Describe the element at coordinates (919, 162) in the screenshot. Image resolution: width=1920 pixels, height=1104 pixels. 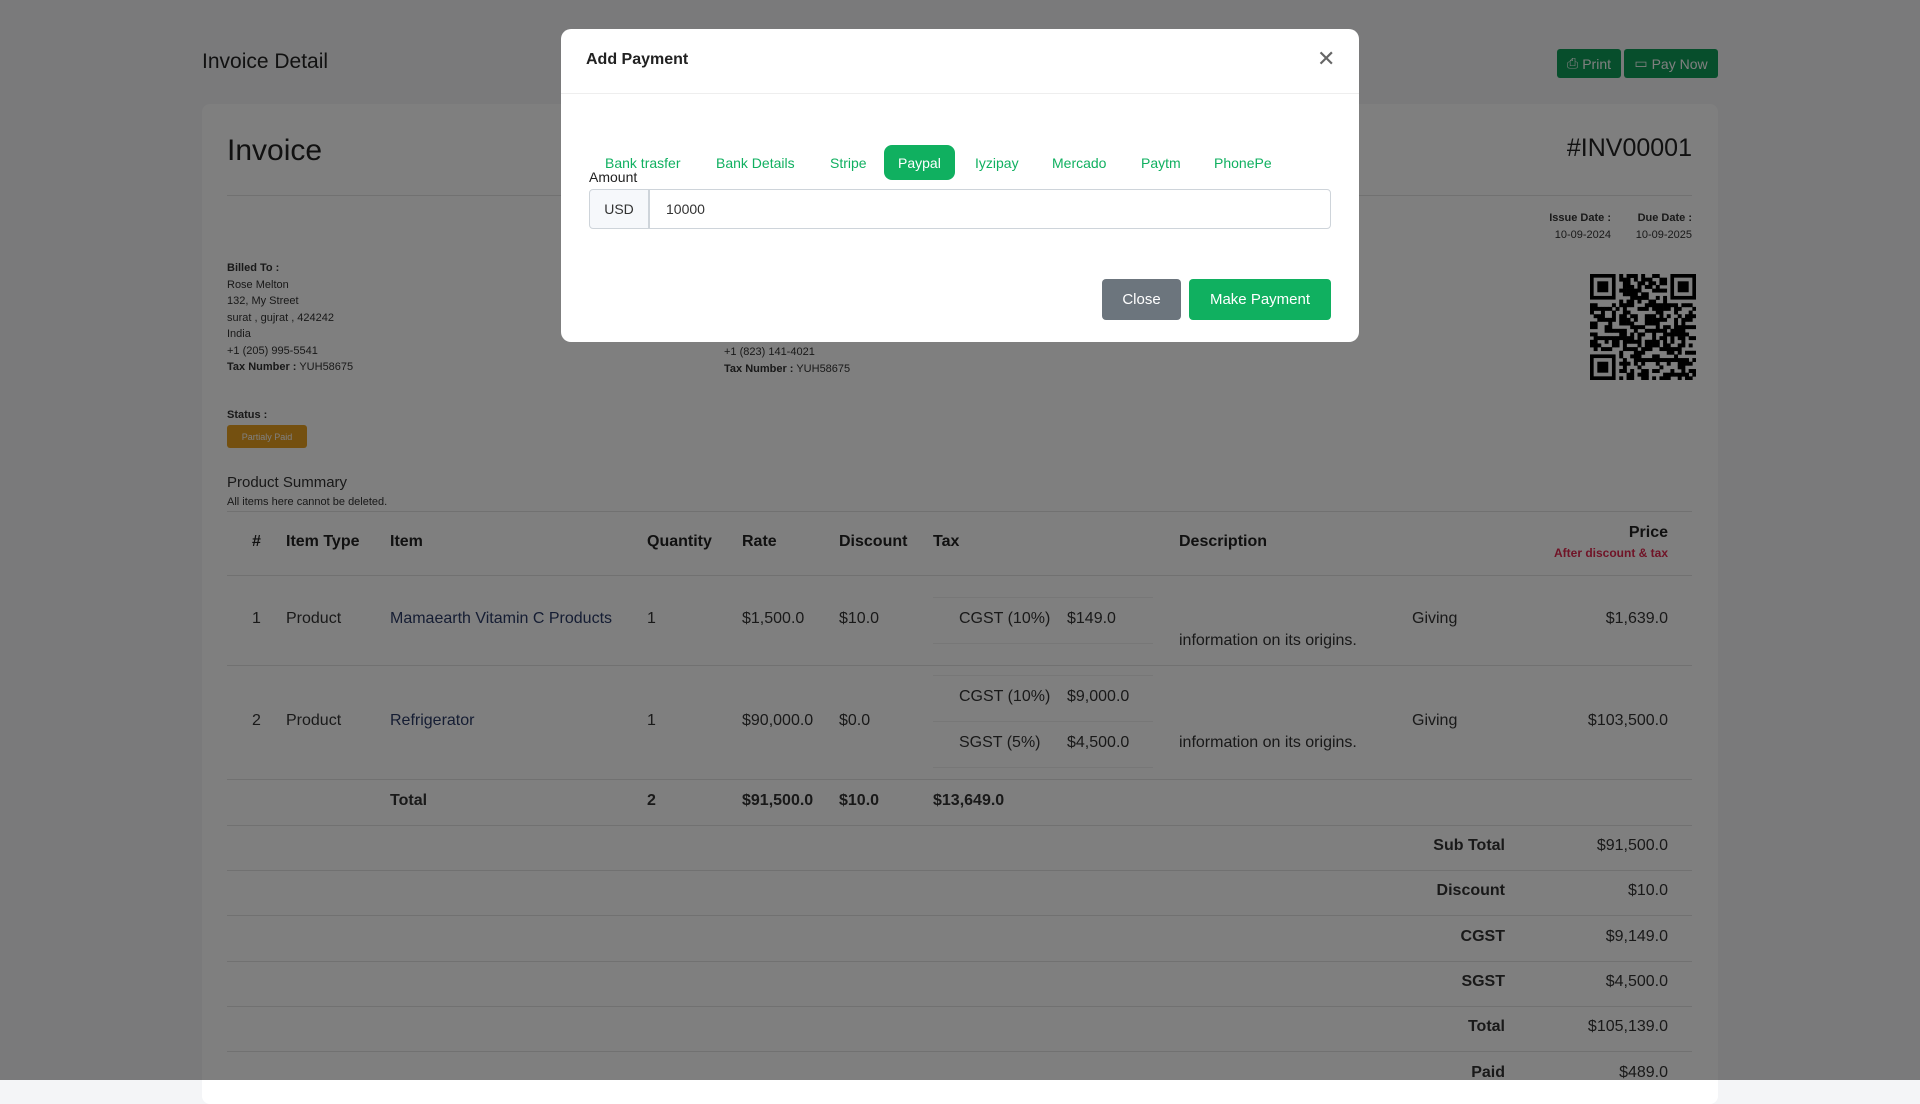
I see `tab-paypal: Paypal` at that location.